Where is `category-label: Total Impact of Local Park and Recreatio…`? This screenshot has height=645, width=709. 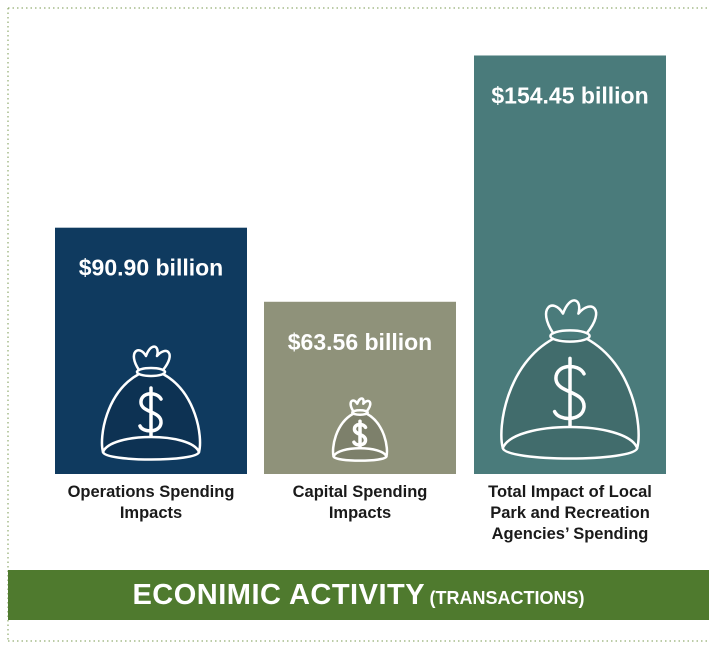 category-label: Total Impact of Local Park and Recreatio… is located at coordinates (570, 513).